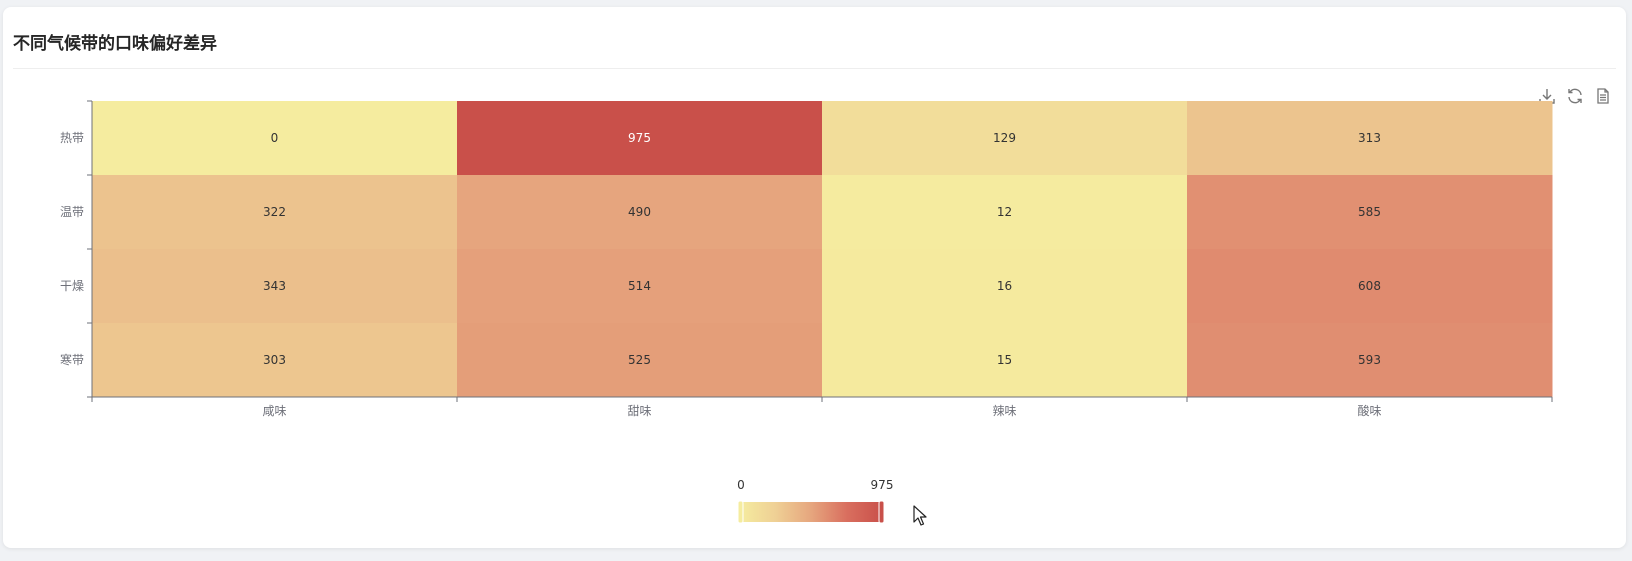  I want to click on x-tick-label: 甜味, so click(639, 411).